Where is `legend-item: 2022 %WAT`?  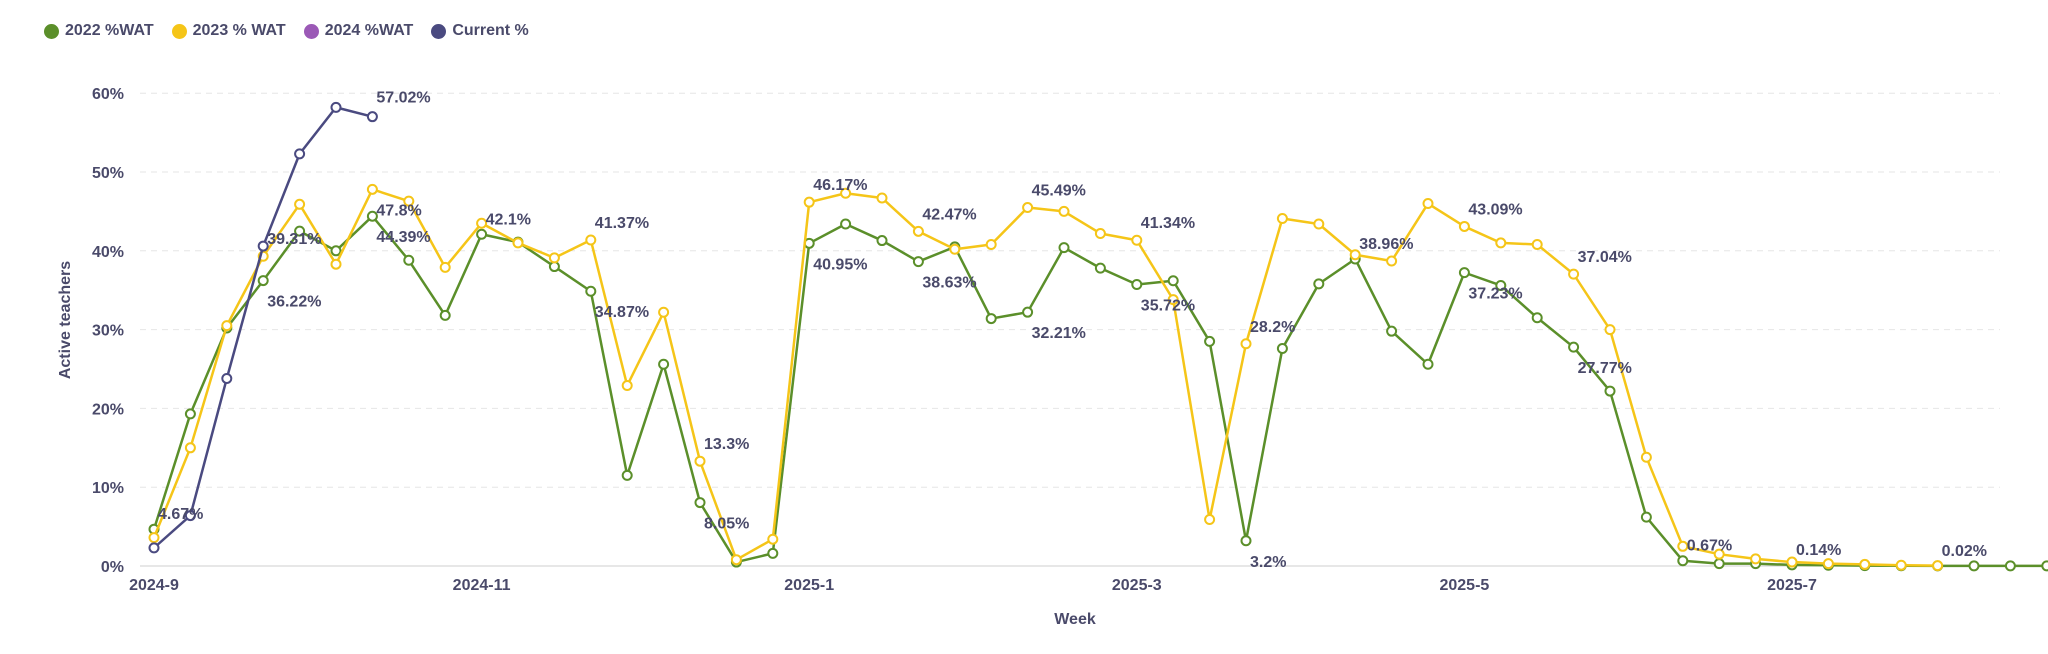 legend-item: 2022 %WAT is located at coordinates (99, 31).